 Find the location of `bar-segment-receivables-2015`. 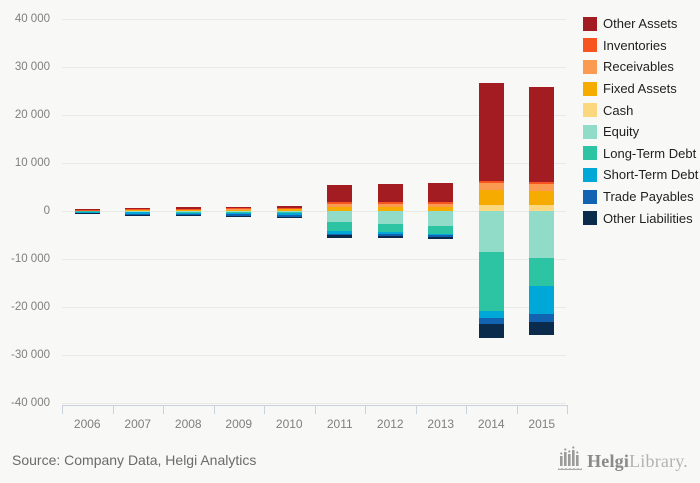

bar-segment-receivables-2015 is located at coordinates (542, 187).